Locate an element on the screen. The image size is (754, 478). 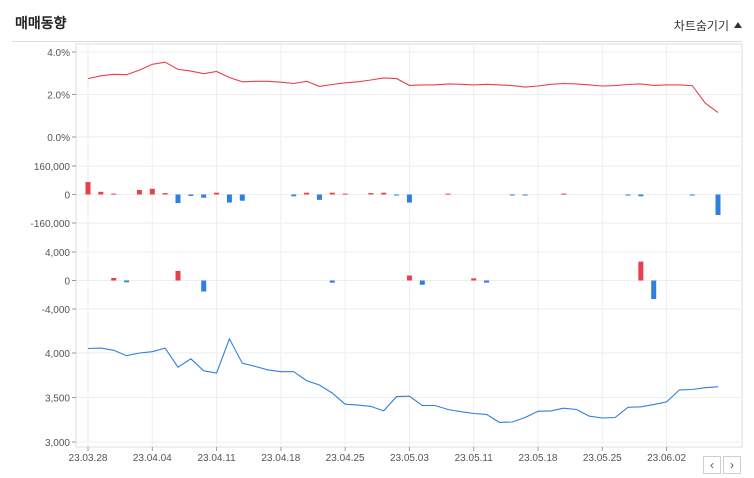
ratio-series-line is located at coordinates (403, 87).